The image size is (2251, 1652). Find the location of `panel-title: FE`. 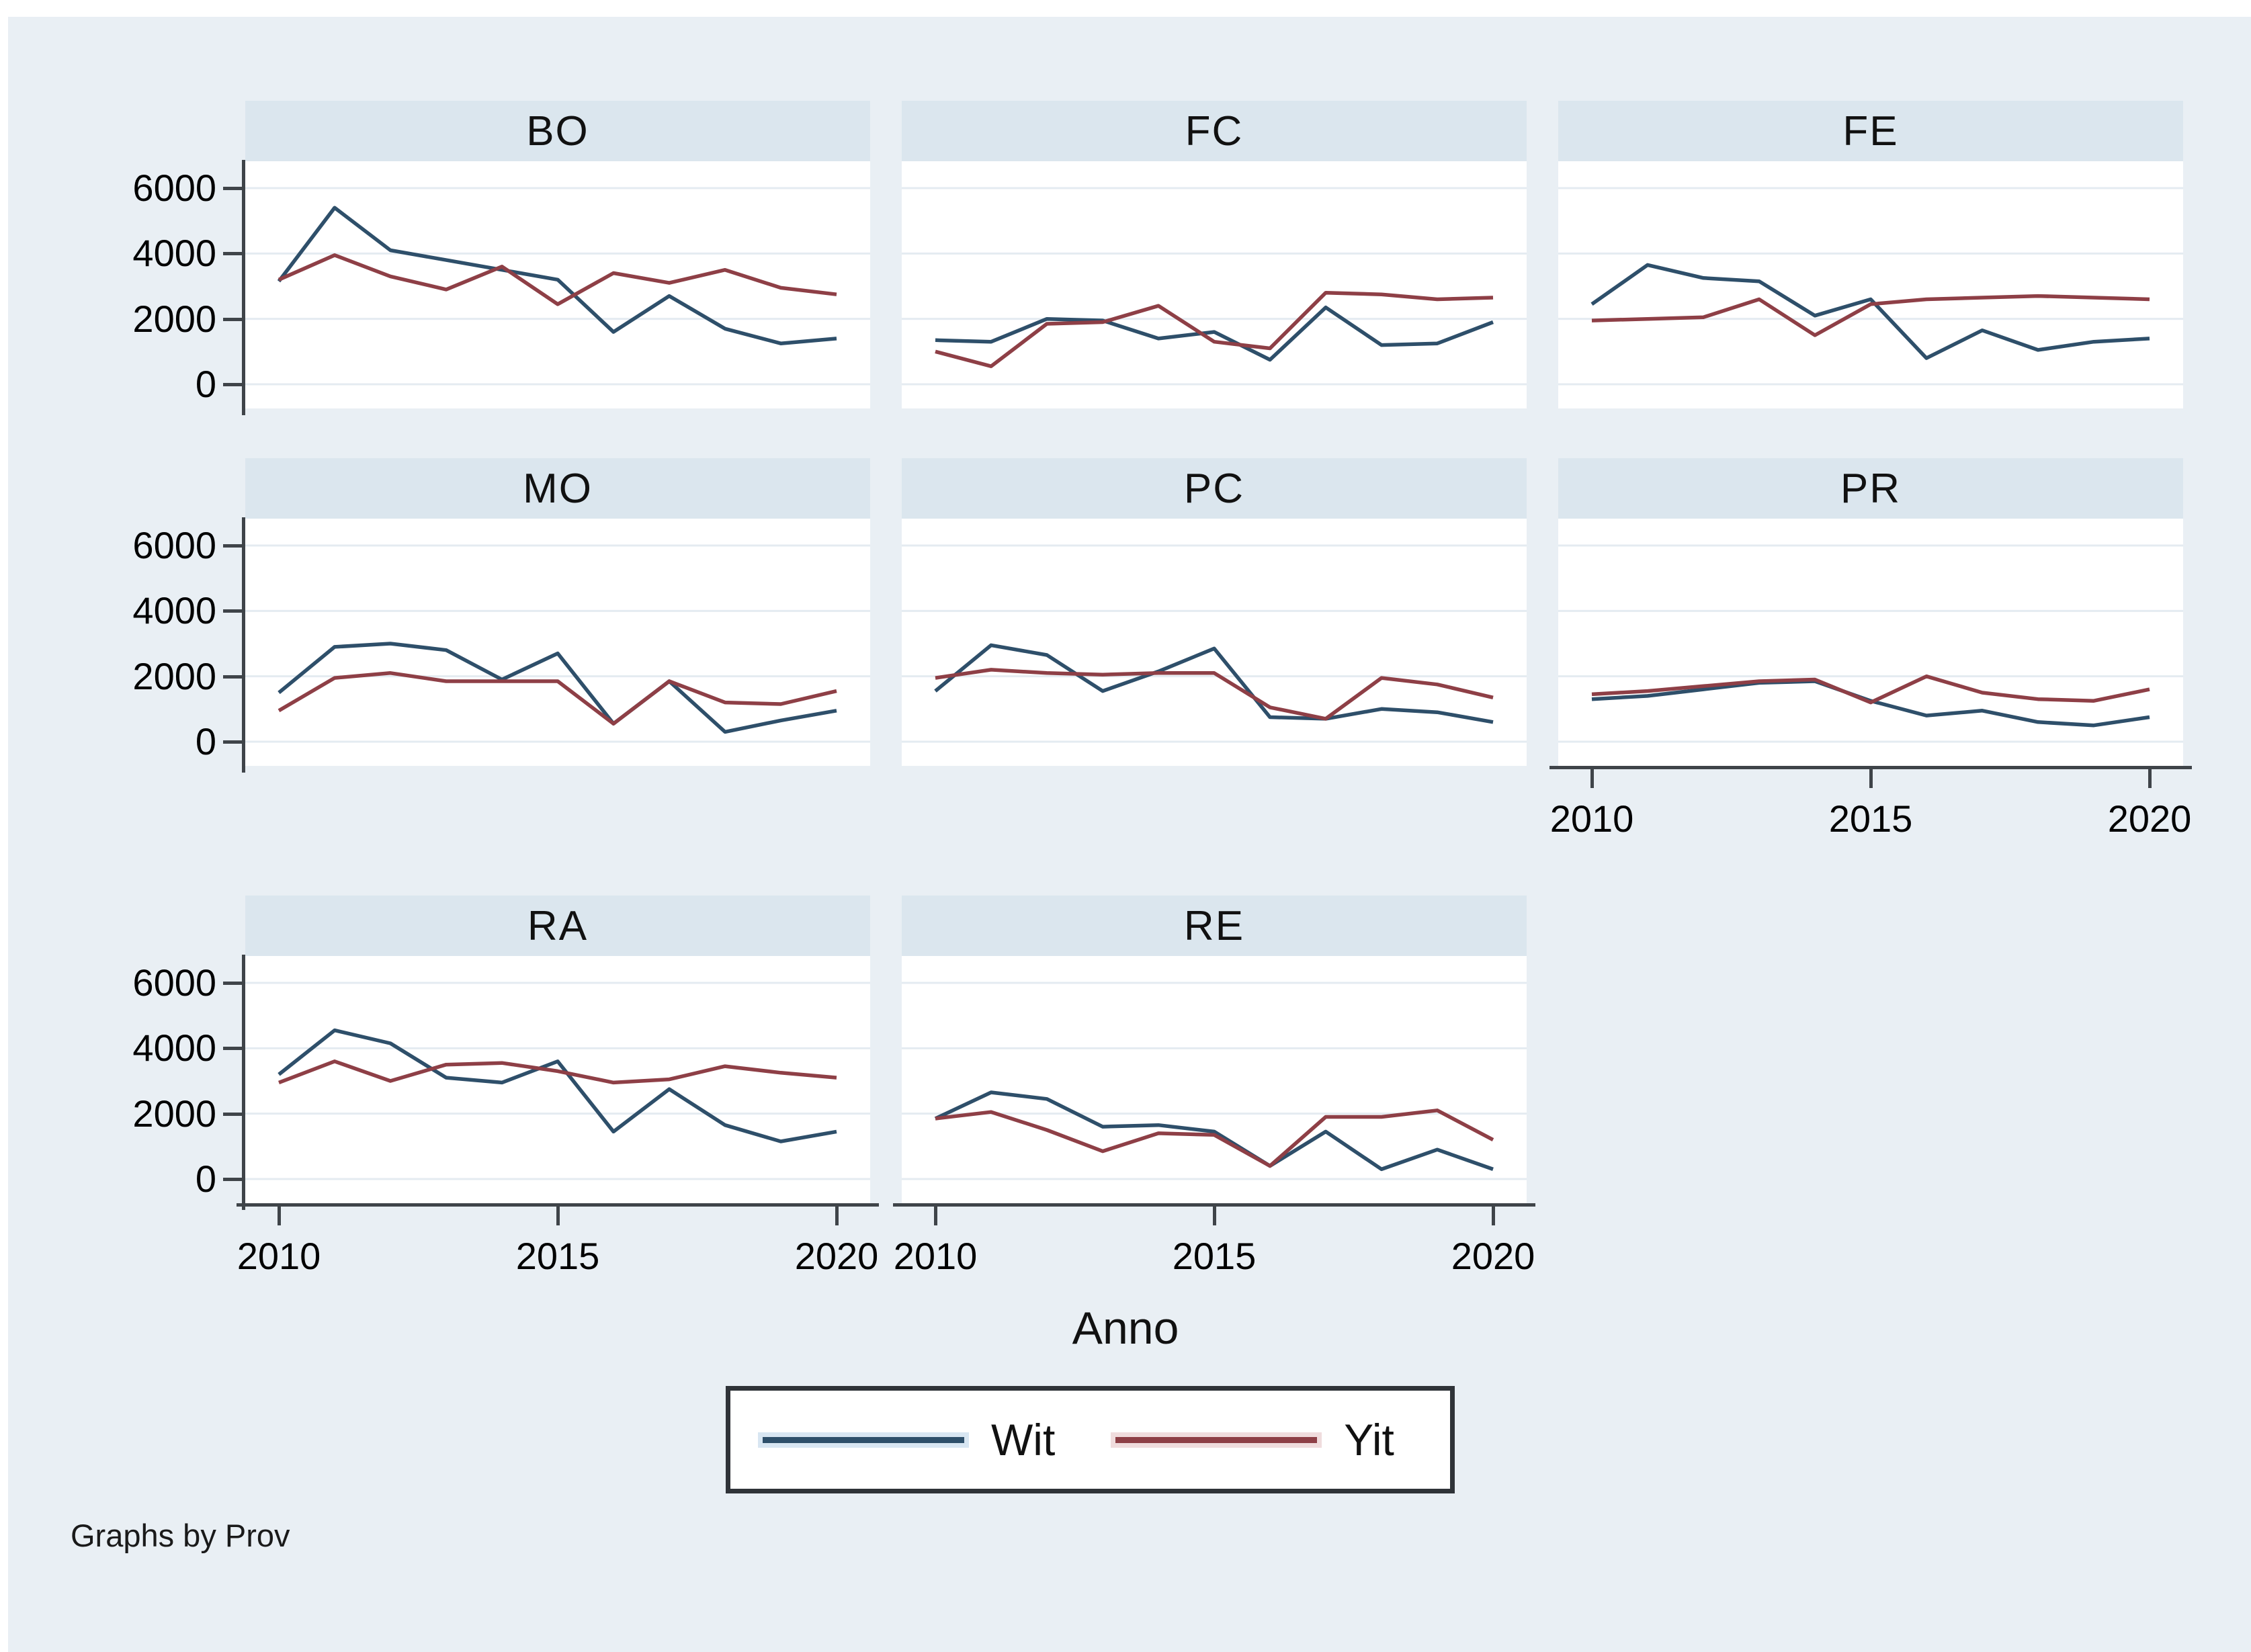

panel-title: FE is located at coordinates (1871, 131).